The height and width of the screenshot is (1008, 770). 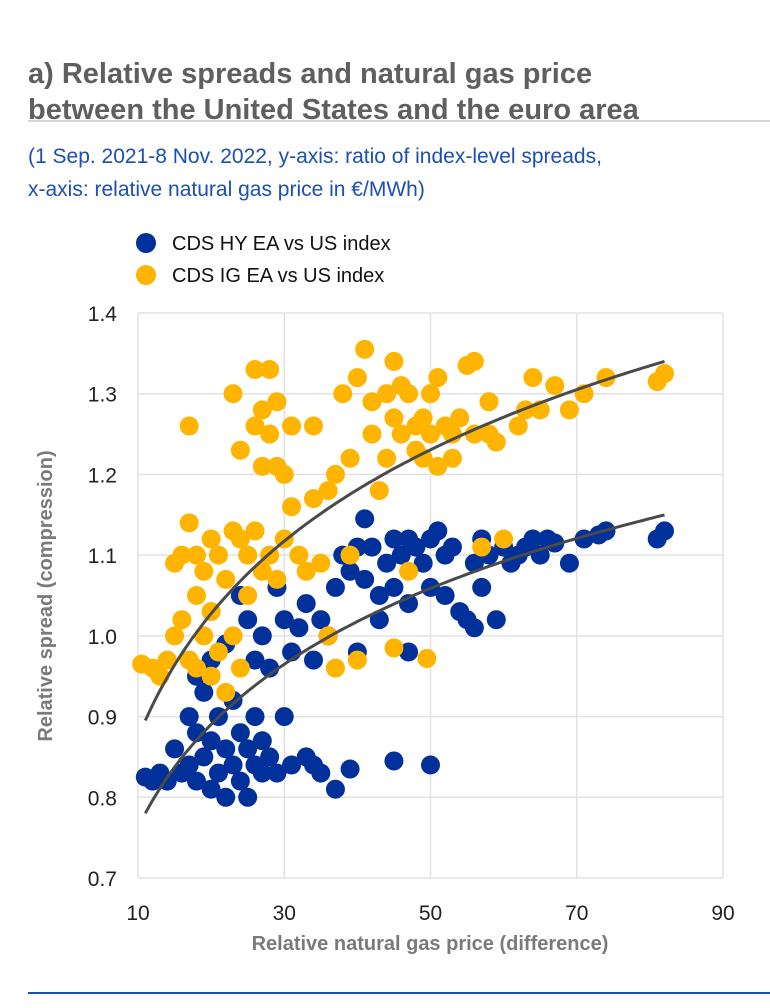 What do you see at coordinates (146, 275) in the screenshot?
I see `legend-marker-ig` at bounding box center [146, 275].